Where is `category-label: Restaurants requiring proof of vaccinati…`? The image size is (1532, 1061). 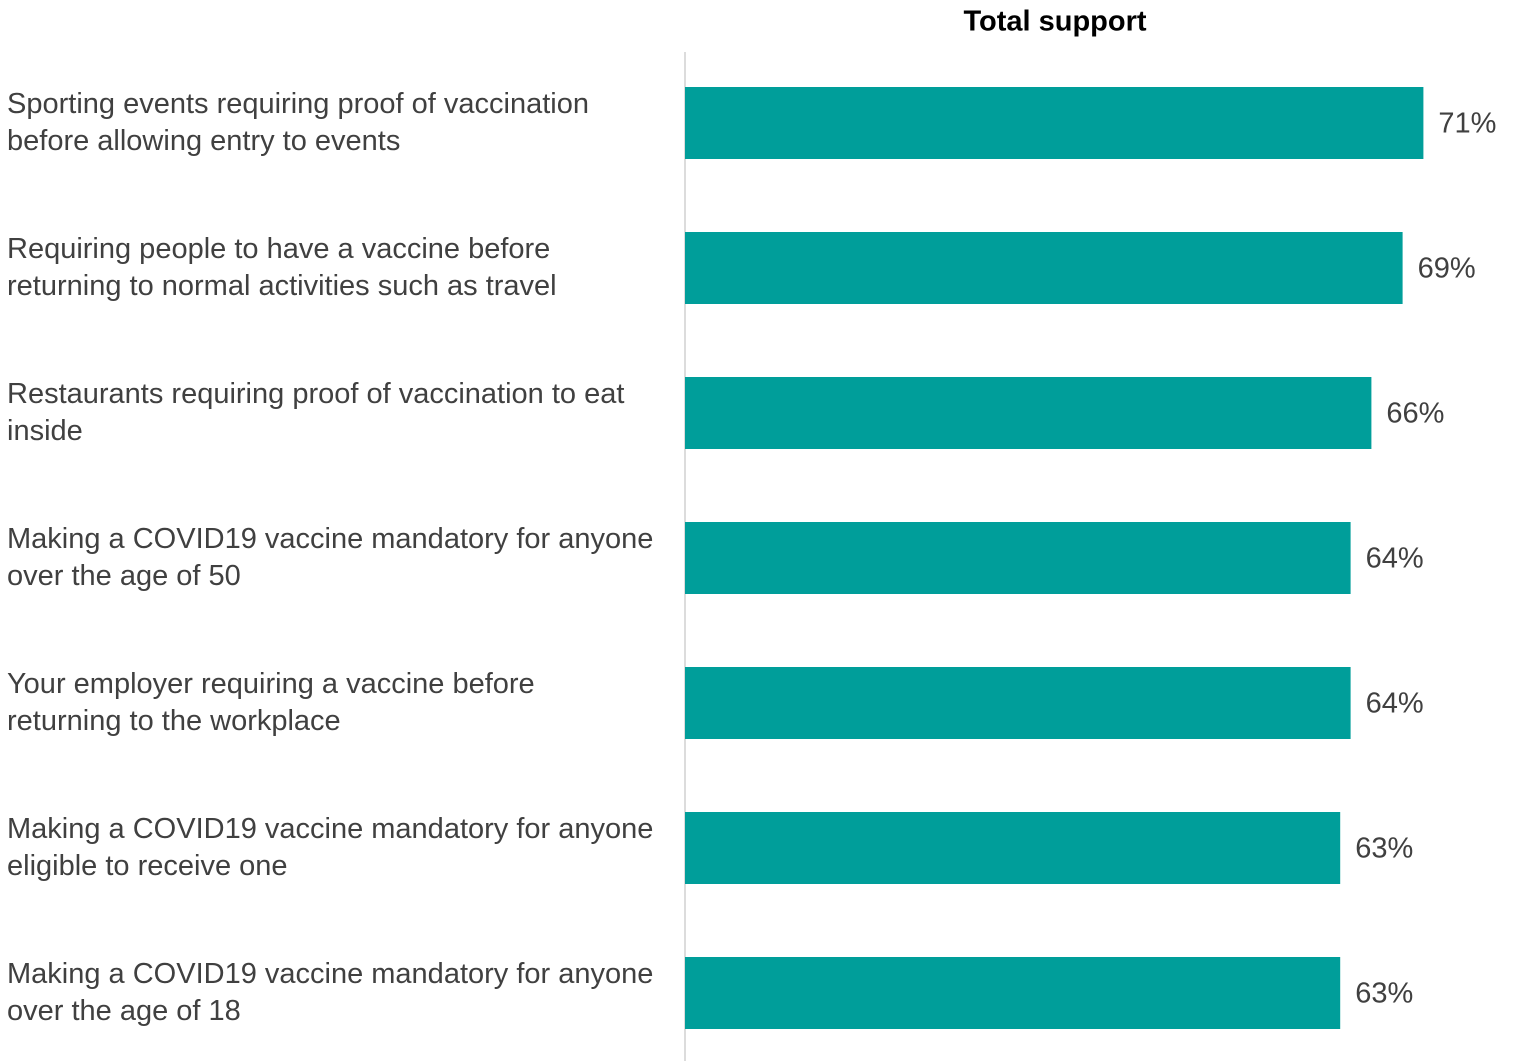 category-label: Restaurants requiring proof of vaccinati… is located at coordinates (316, 412).